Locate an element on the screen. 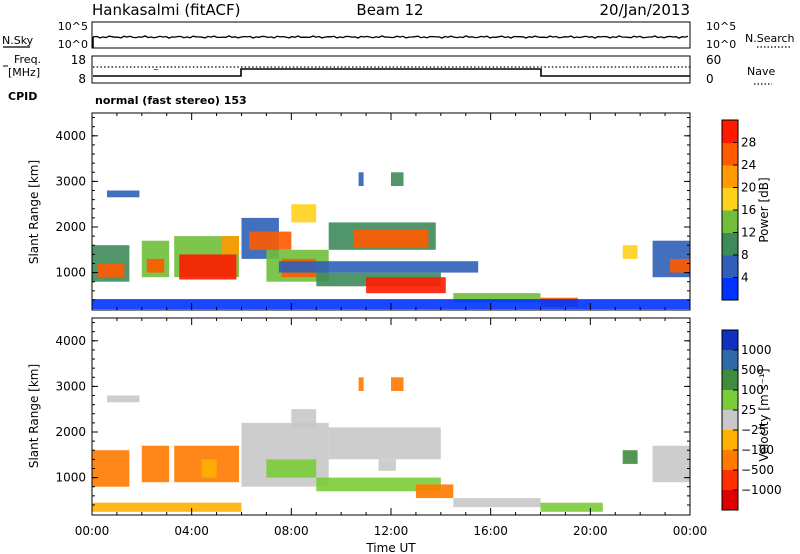  colorbar-frame is located at coordinates (730, 420).